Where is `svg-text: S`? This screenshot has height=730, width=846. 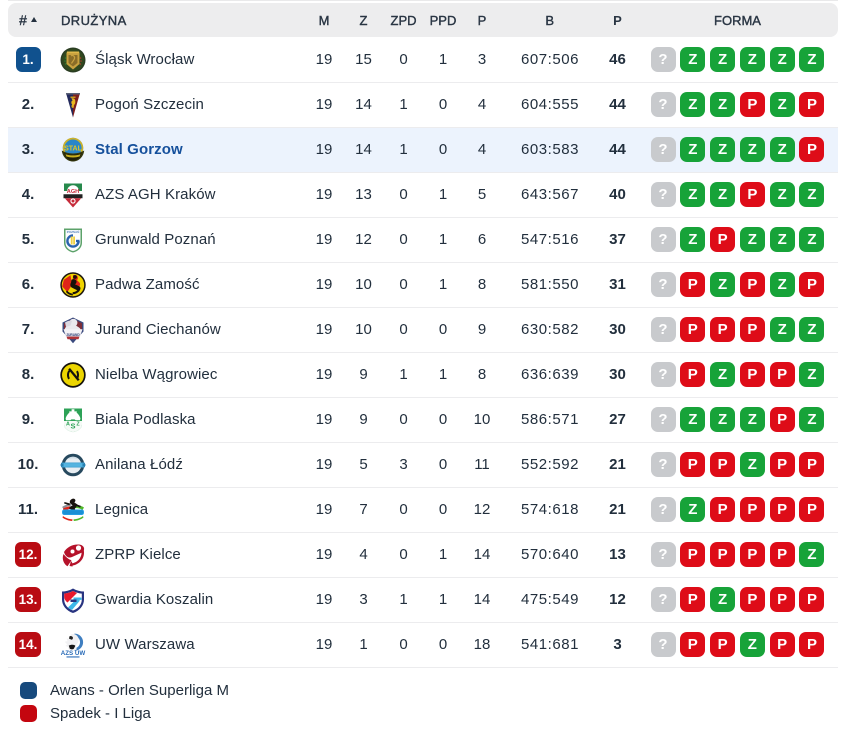
svg-text: S is located at coordinates (72, 425).